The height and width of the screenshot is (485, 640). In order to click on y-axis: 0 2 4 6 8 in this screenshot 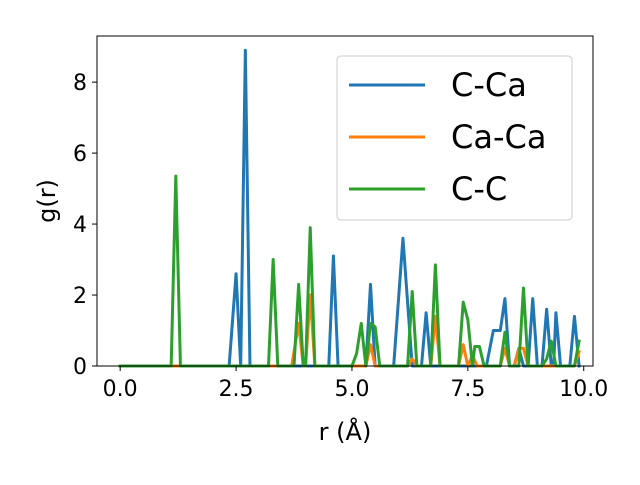, I will do `click(85, 225)`.